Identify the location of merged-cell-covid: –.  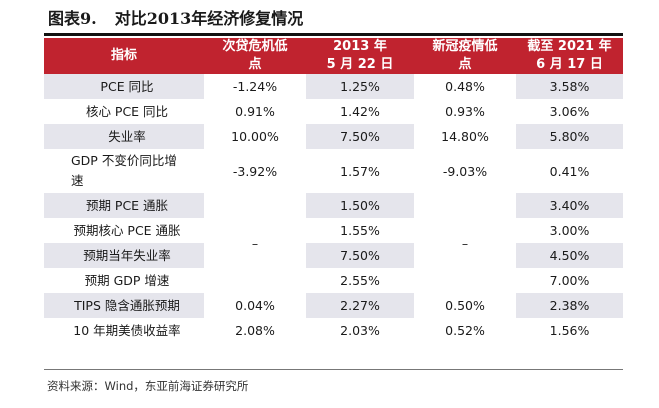
(465, 243).